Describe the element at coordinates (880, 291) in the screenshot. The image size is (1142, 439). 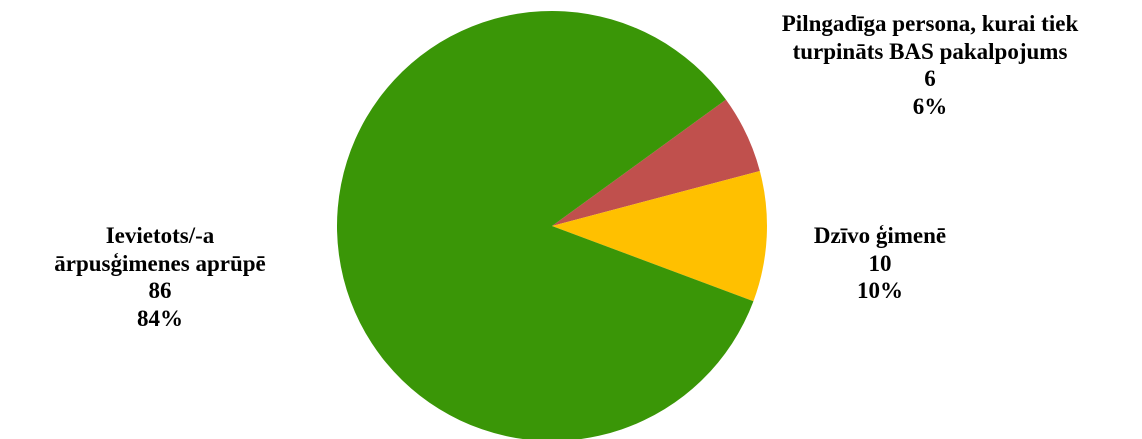
I see `data-label-percent: 10%` at that location.